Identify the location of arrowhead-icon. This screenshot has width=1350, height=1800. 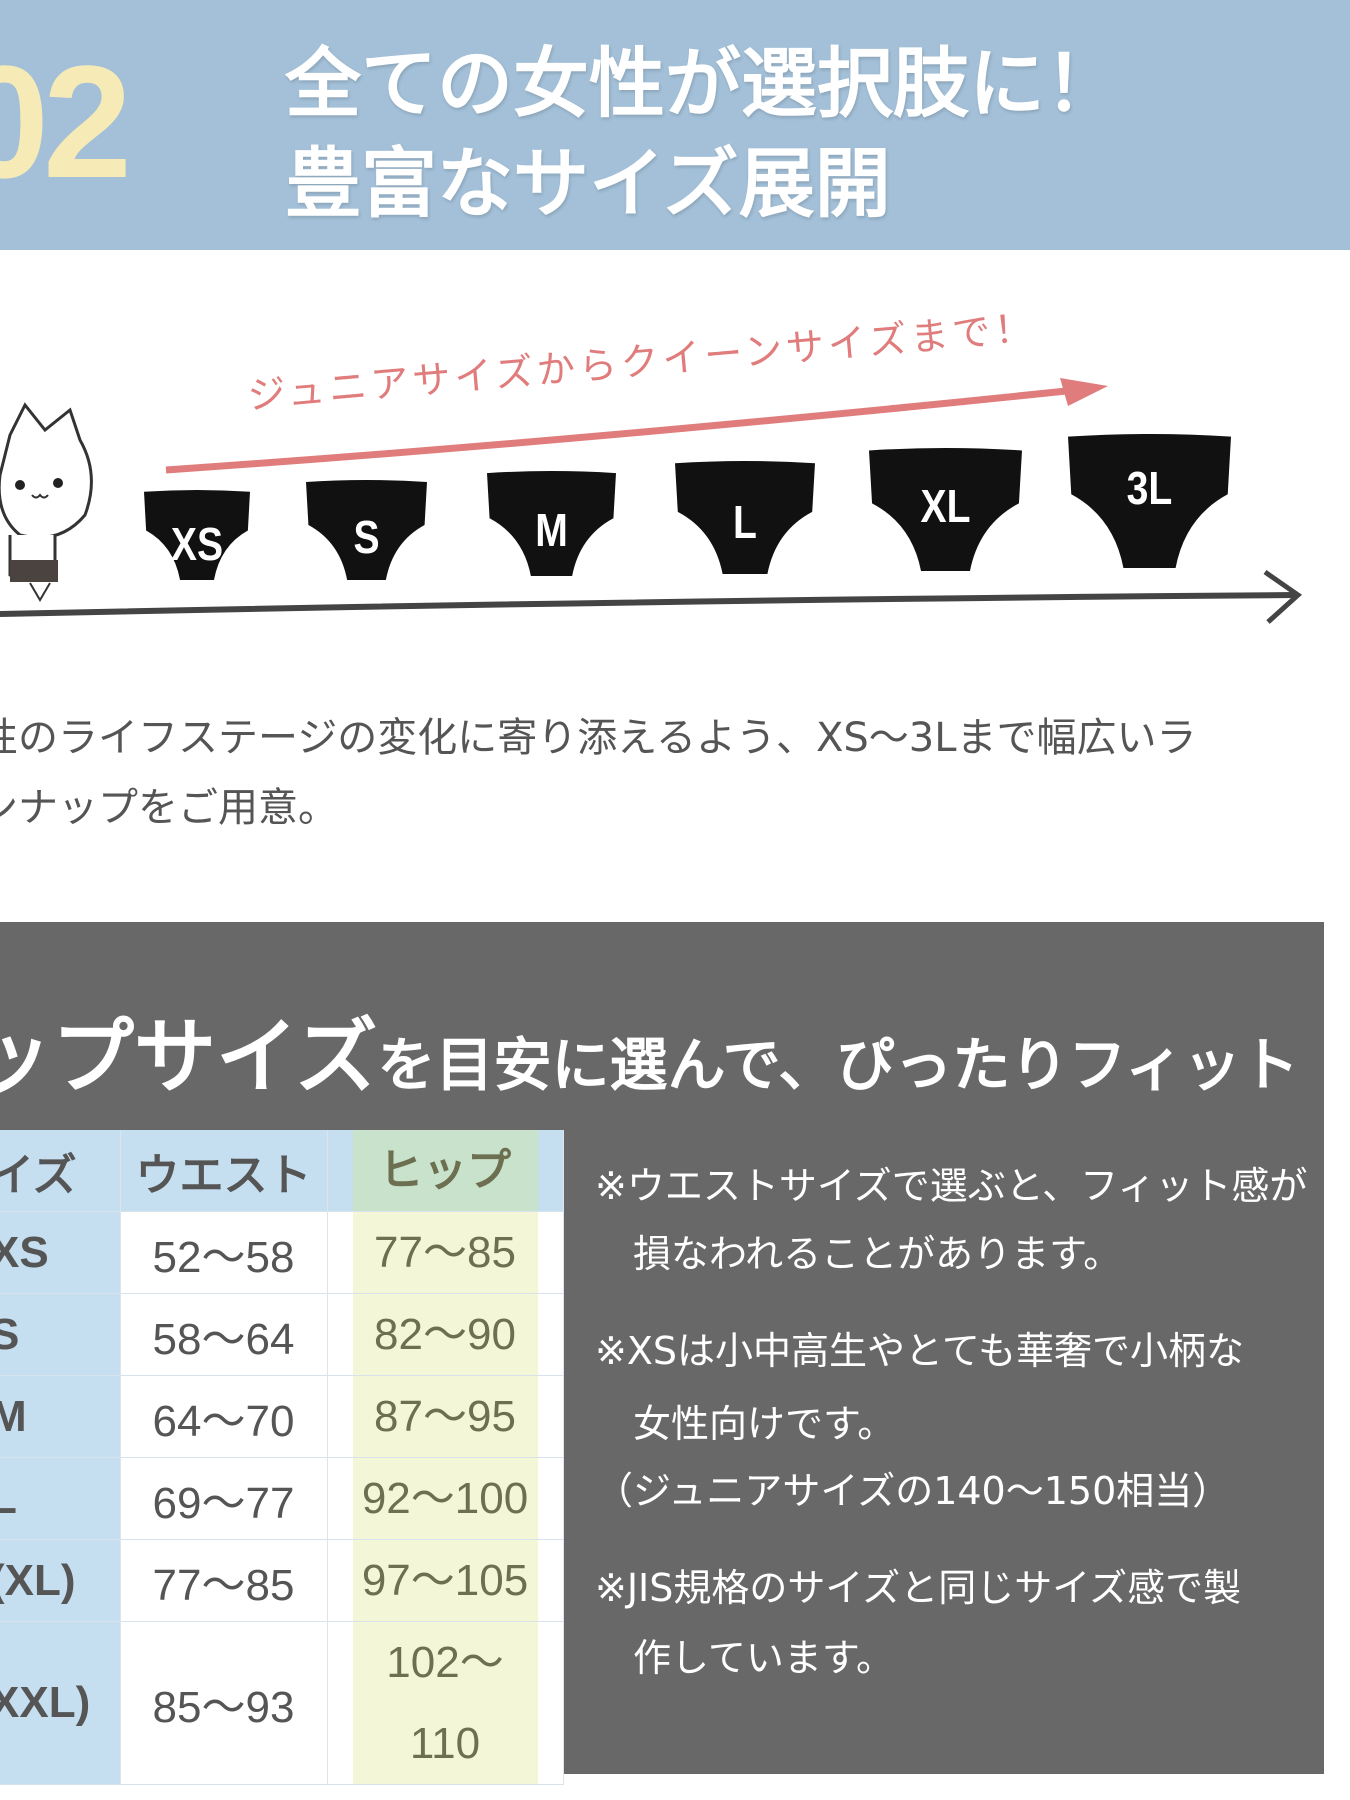
(1283, 596).